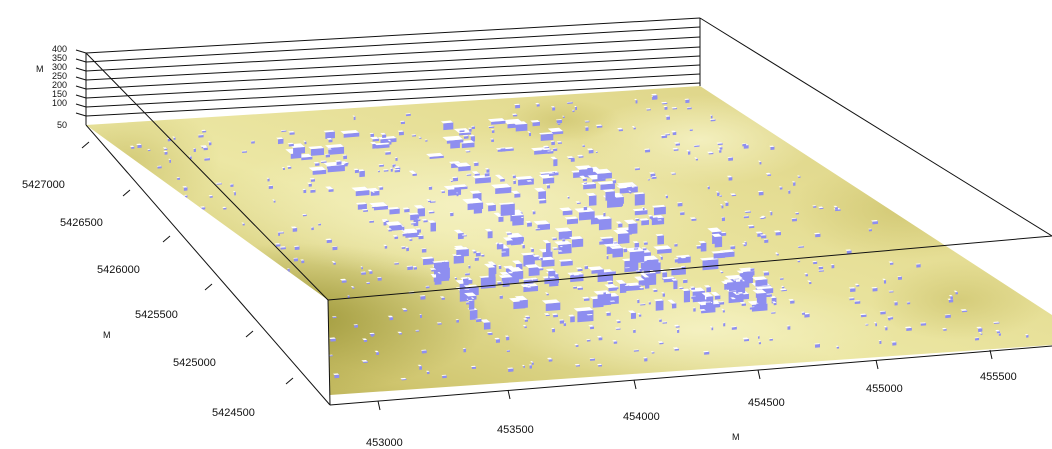 The image size is (1052, 449). I want to click on z-tick: 150, so click(69, 94).